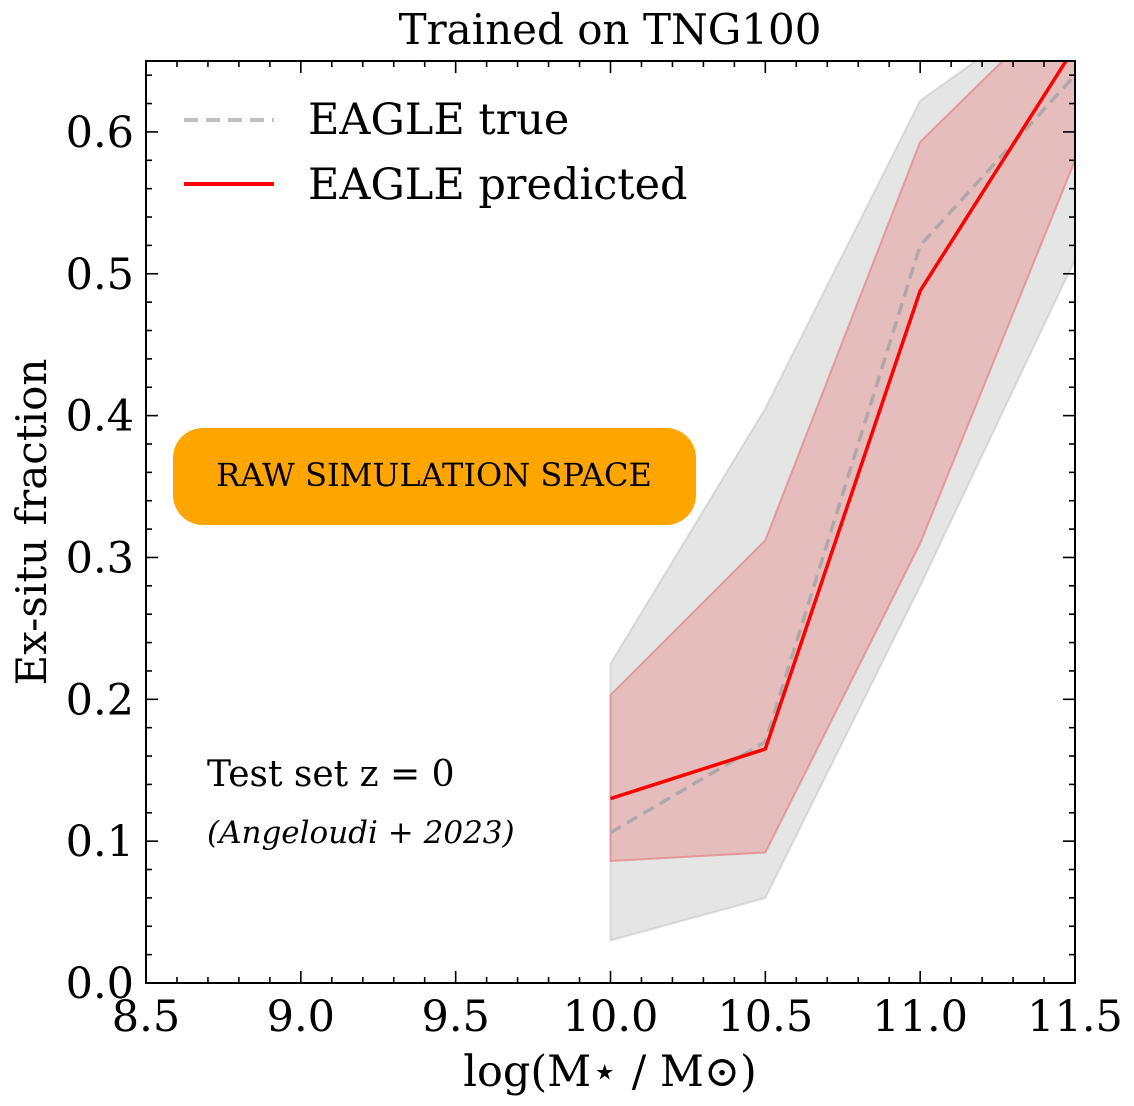  I want to click on legend-label-eagle-predicted: EAGLE predicted, so click(498, 185).